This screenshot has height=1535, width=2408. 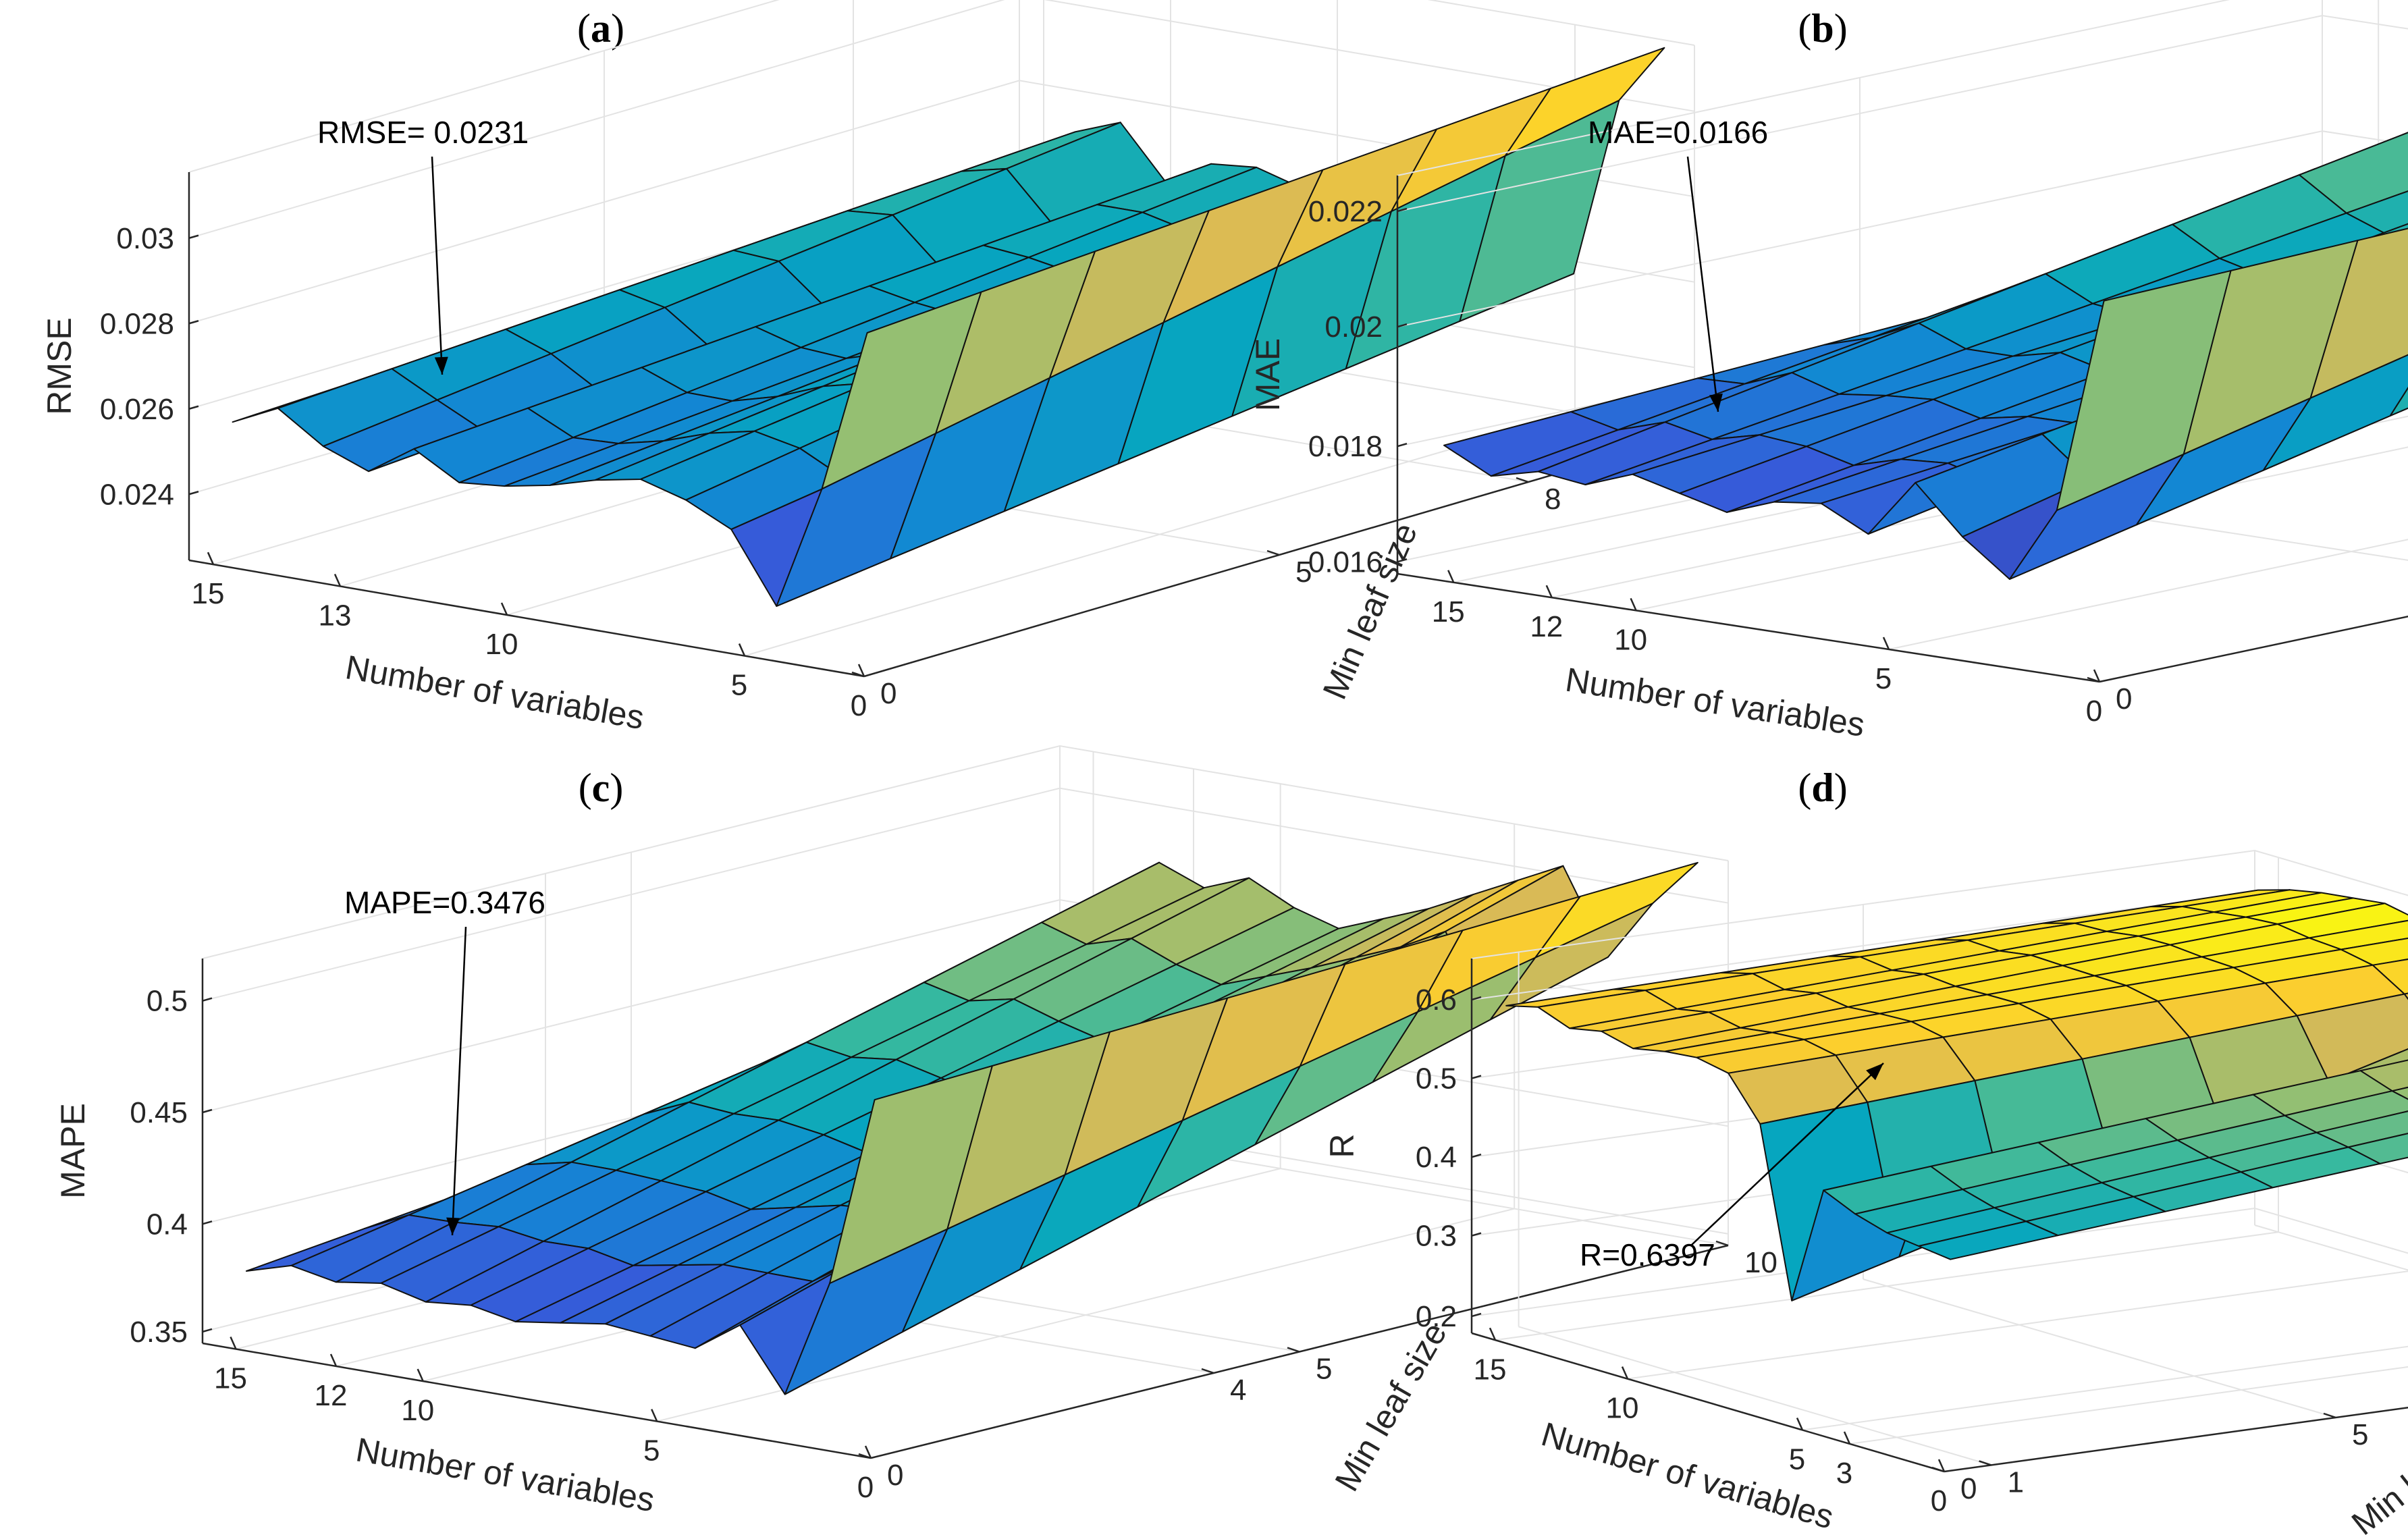 I want to click on x-tick-label: 13, so click(x=336, y=615).